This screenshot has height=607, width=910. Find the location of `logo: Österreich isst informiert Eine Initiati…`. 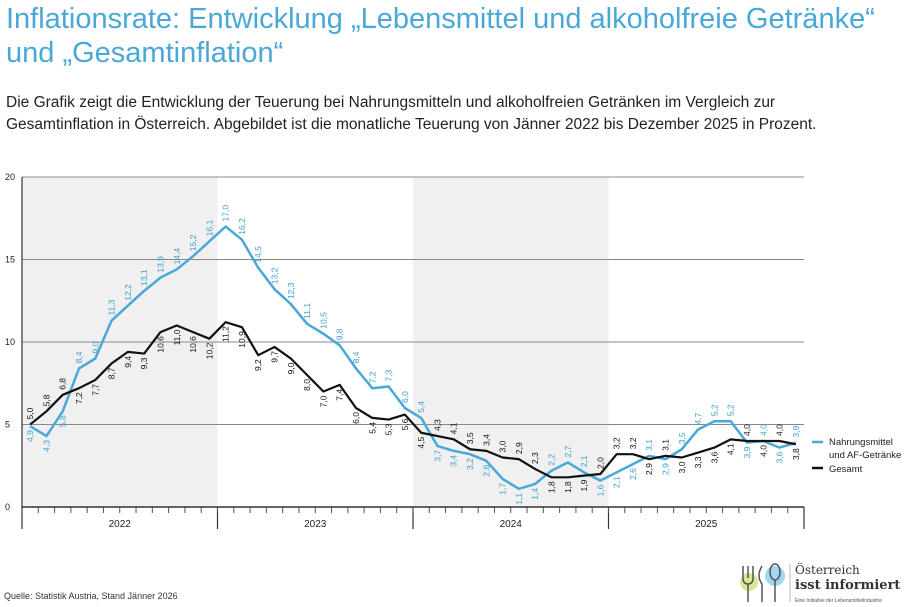

logo: Österreich isst informiert Eine Initiati… is located at coordinates (820, 582).